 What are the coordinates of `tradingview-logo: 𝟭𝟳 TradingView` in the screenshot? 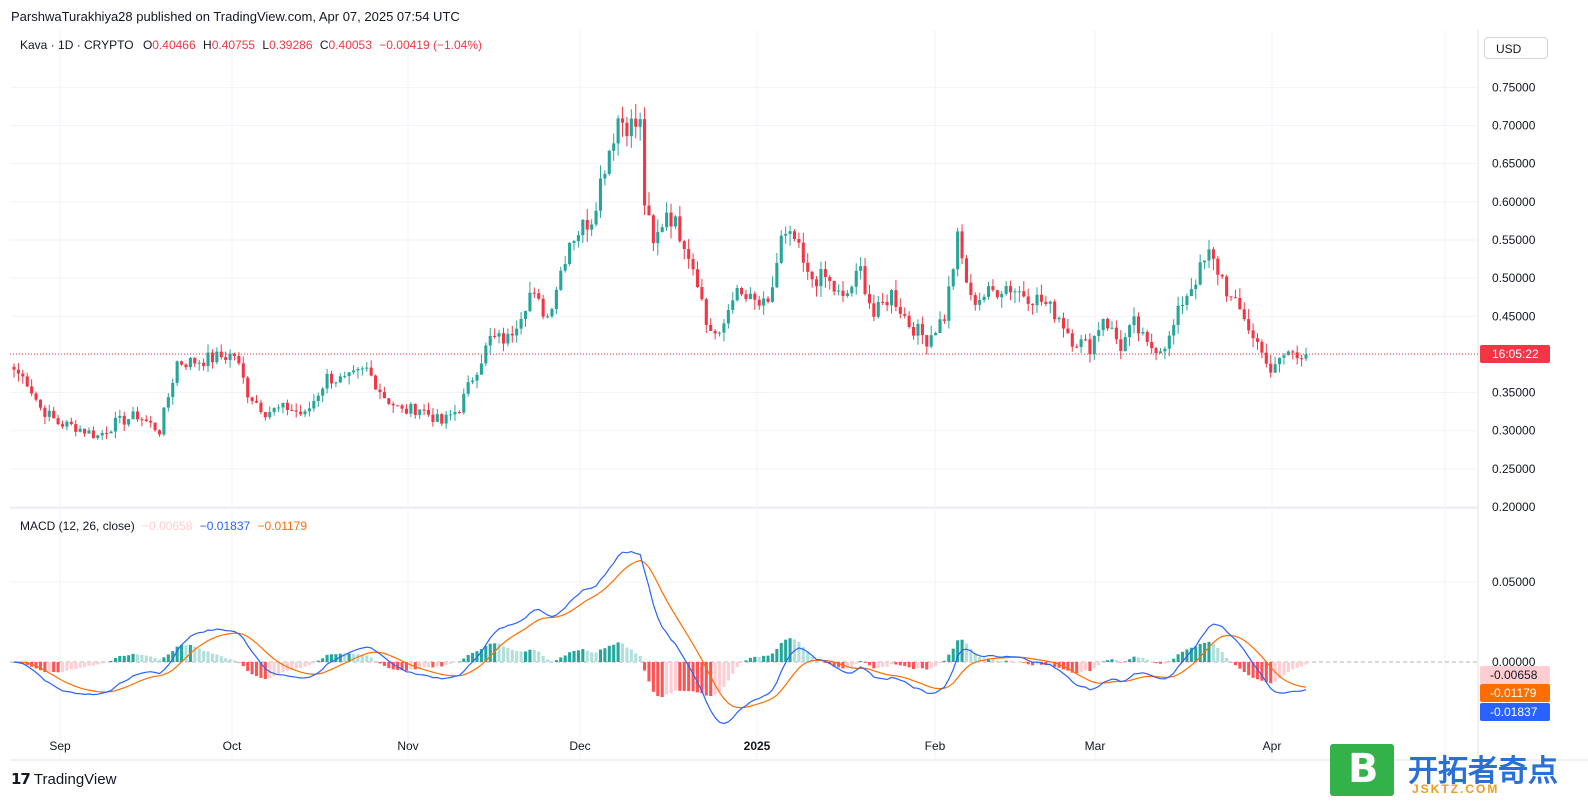 It's located at (63, 779).